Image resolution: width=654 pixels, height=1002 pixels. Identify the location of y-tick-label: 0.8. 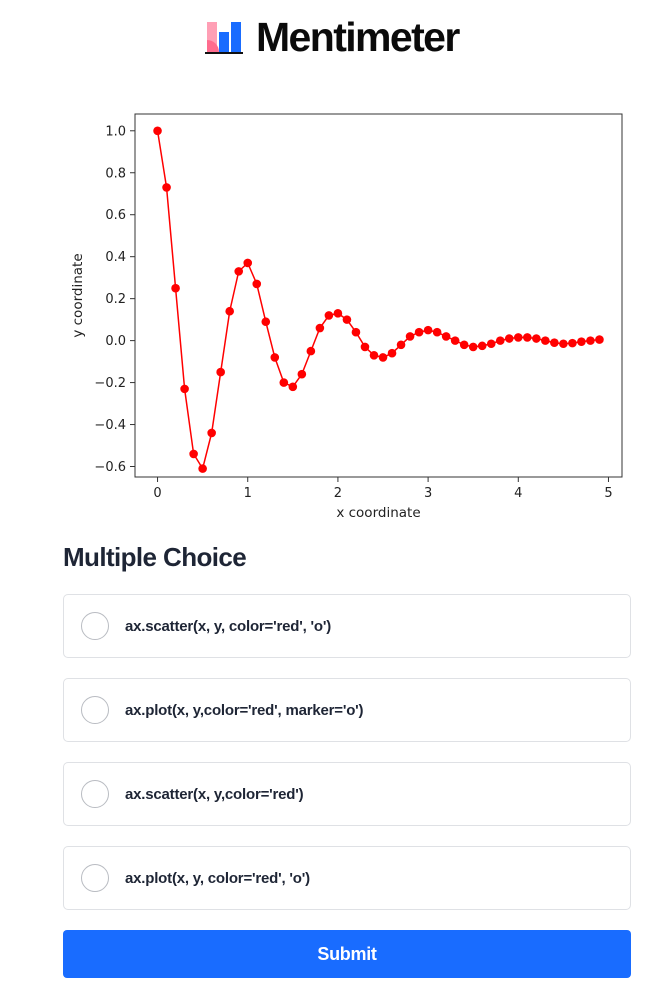
(115, 173).